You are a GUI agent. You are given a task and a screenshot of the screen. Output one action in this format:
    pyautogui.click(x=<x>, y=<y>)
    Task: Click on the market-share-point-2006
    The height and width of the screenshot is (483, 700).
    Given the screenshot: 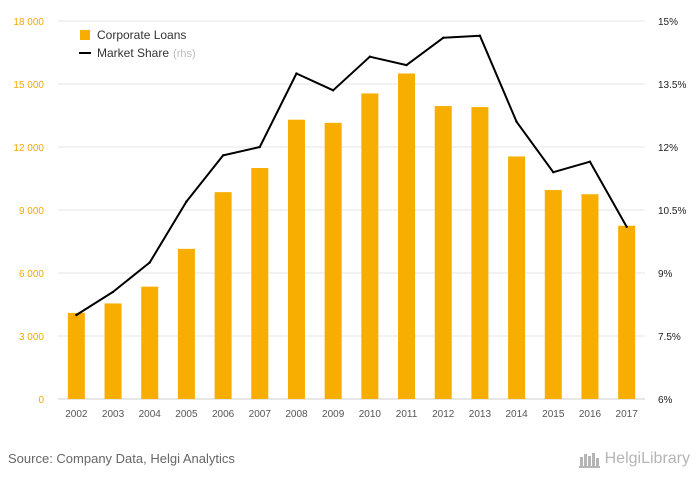 What is the action you would take?
    pyautogui.click(x=223, y=155)
    